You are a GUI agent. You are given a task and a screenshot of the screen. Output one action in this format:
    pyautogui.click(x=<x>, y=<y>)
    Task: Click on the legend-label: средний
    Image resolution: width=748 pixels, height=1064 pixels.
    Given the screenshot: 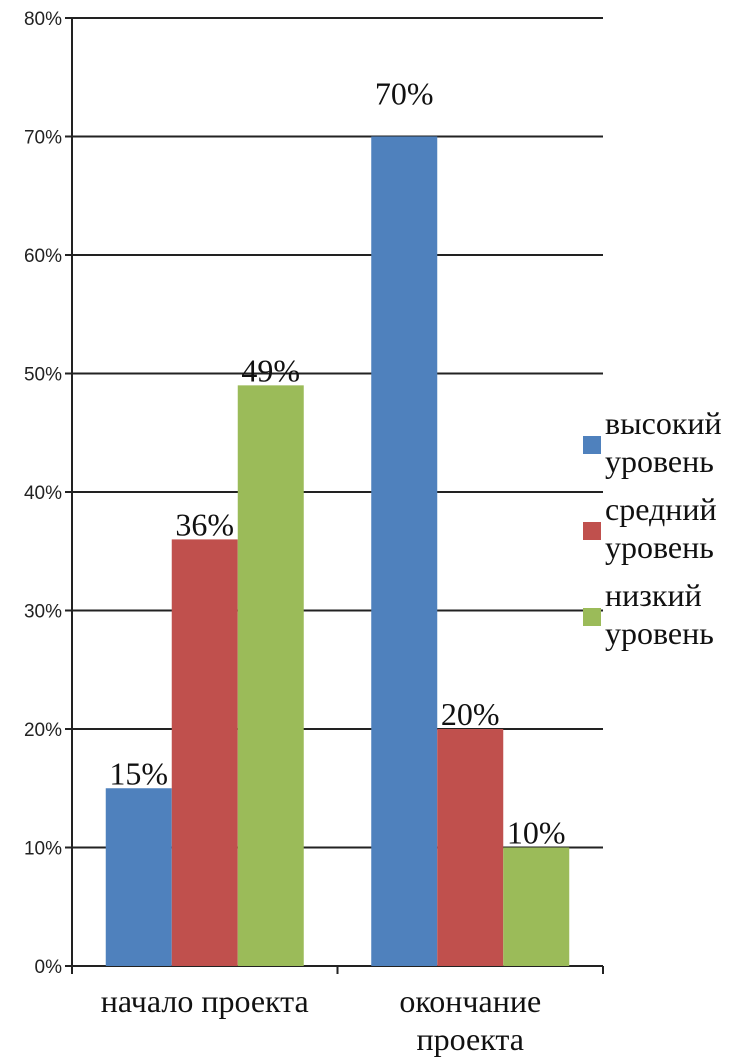 What is the action you would take?
    pyautogui.click(x=661, y=509)
    